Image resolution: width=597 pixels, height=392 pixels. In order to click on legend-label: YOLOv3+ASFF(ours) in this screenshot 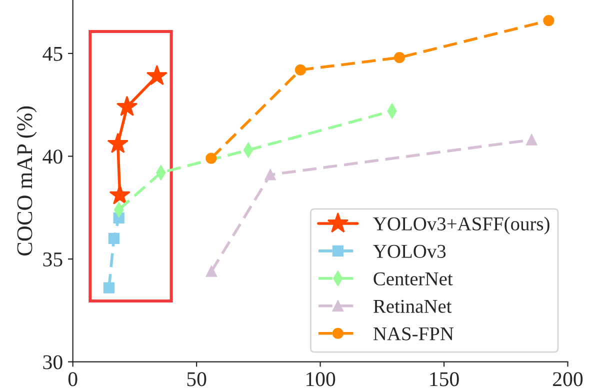, I will do `click(461, 225)`.